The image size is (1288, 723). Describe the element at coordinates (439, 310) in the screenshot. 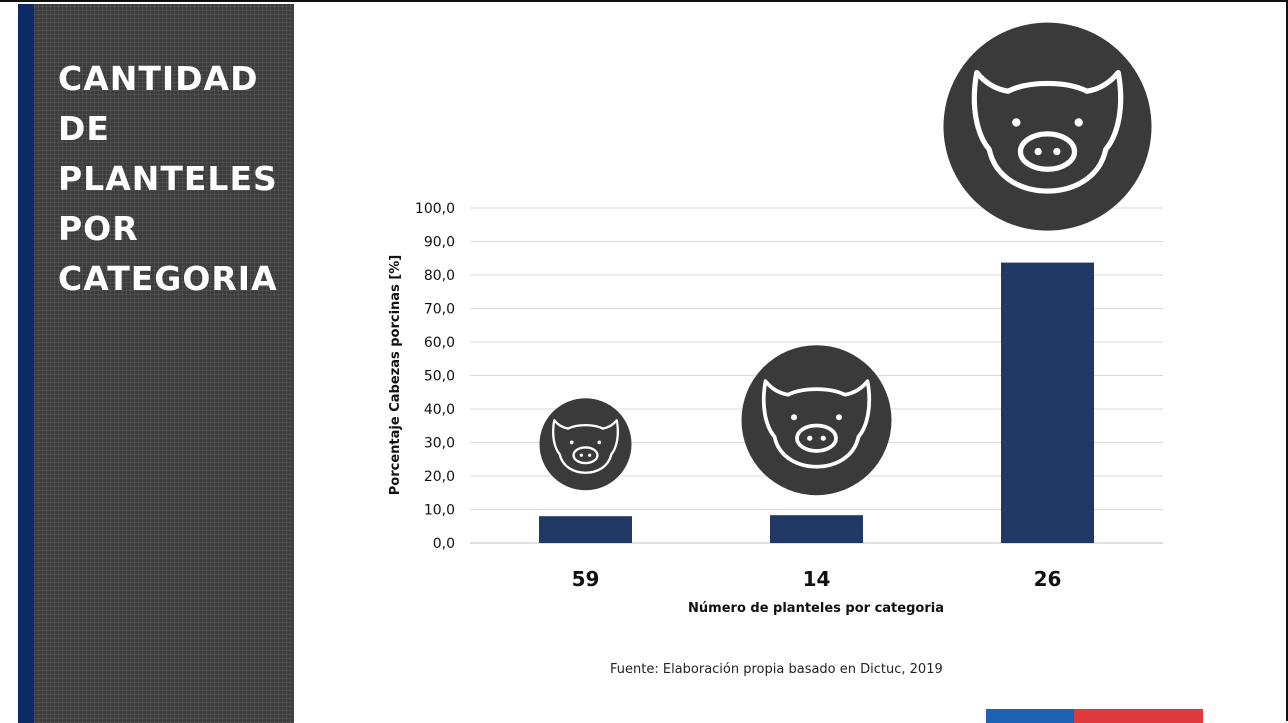

I see `y-tick-label: 70,0` at that location.